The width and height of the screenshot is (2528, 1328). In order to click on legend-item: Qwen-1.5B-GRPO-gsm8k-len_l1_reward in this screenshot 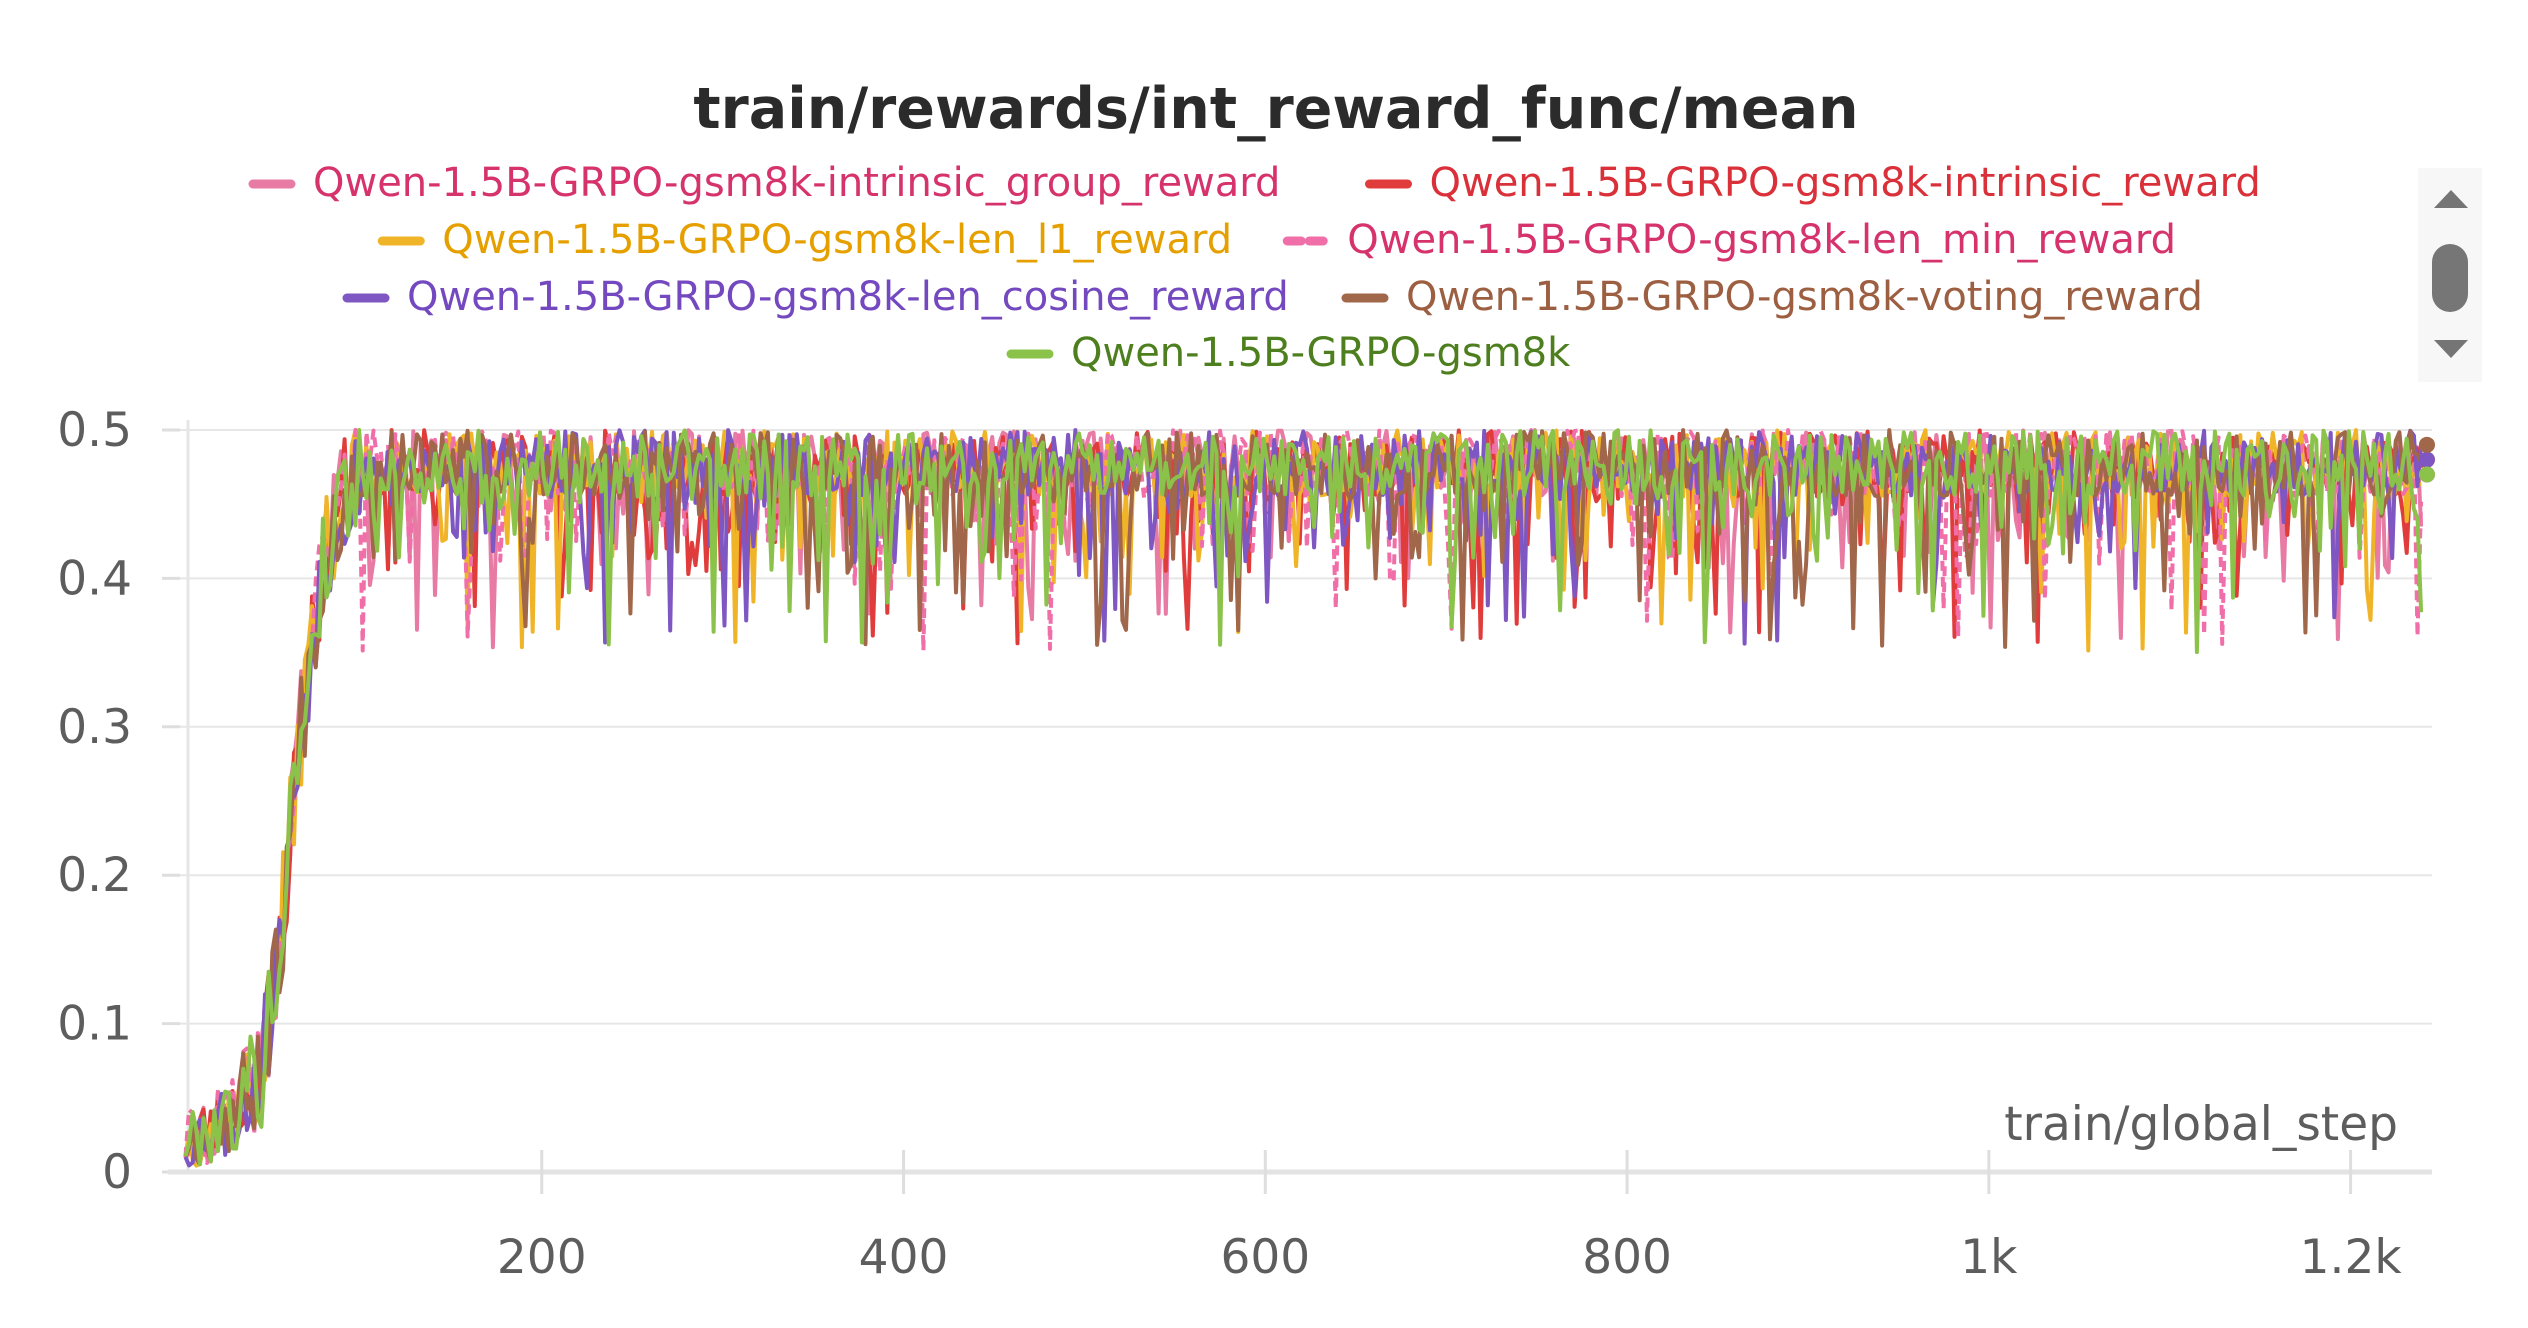, I will do `click(804, 240)`.